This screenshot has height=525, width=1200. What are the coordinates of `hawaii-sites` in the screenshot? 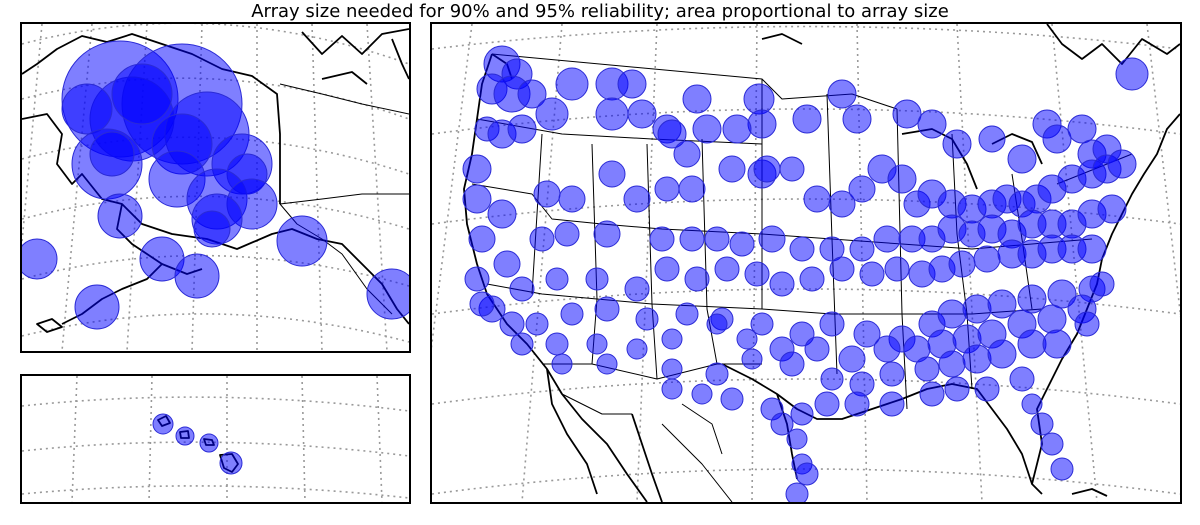 It's located at (197, 444).